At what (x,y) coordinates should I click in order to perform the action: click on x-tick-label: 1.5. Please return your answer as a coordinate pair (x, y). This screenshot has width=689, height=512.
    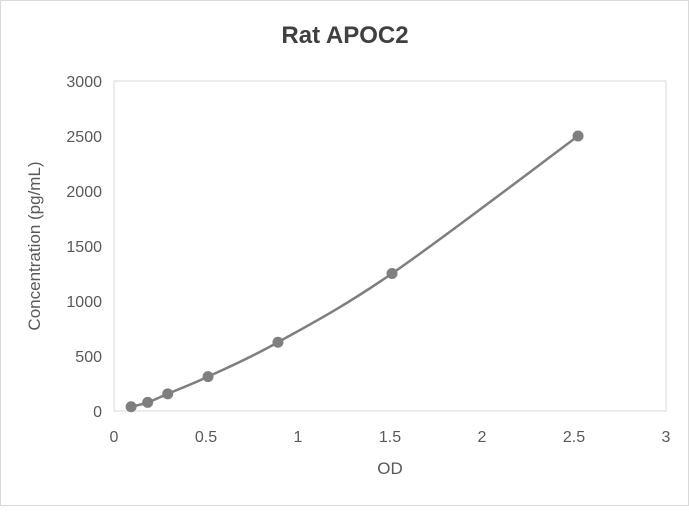
    Looking at the image, I should click on (390, 437).